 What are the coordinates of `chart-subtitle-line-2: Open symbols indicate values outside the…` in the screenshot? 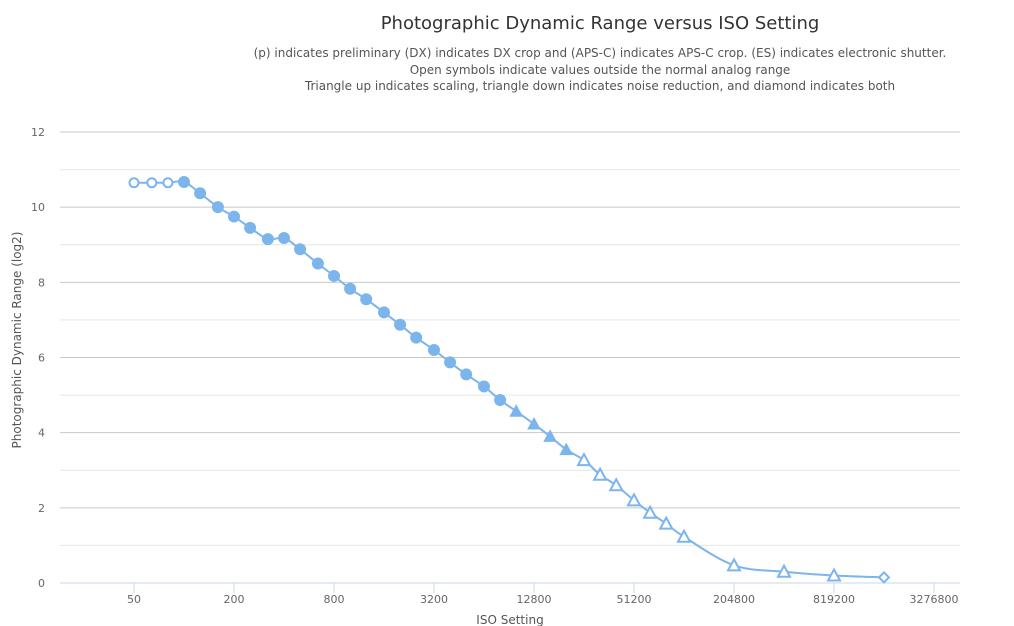 It's located at (600, 70).